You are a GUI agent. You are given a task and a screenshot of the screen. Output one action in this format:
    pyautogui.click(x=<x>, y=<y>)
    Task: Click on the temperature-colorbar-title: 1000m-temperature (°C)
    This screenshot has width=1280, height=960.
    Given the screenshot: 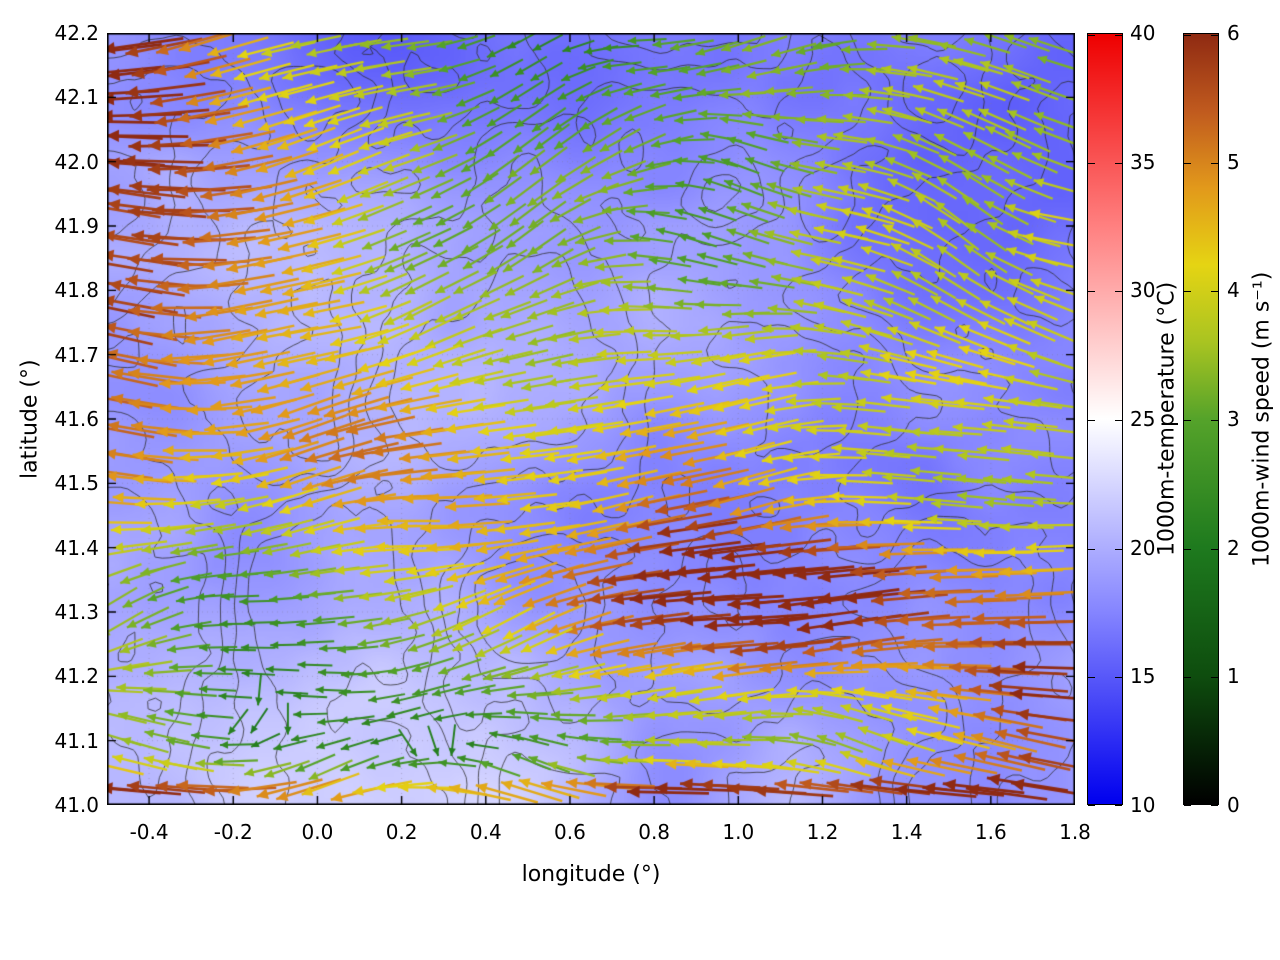 What is the action you would take?
    pyautogui.click(x=1167, y=419)
    